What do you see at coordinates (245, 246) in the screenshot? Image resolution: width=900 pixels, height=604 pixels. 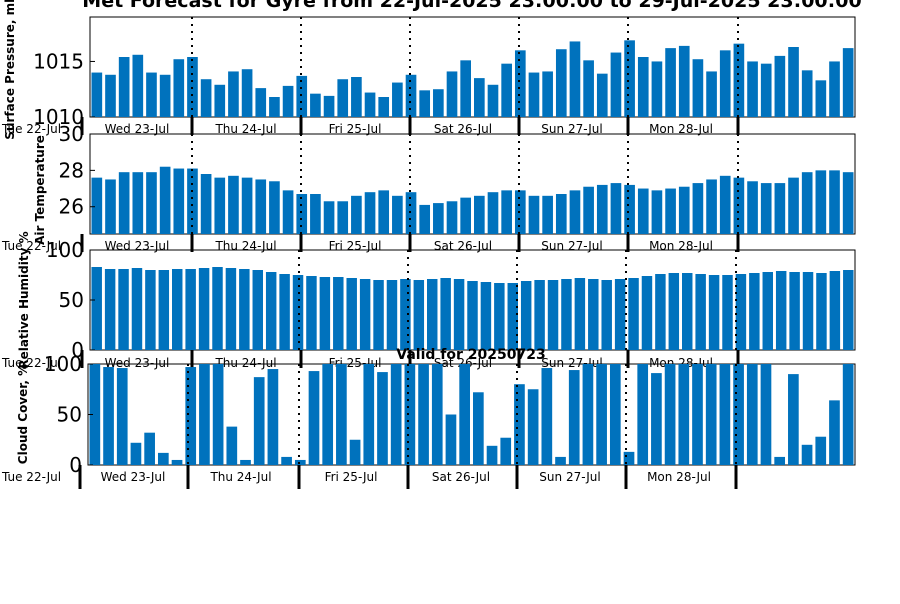 I see `day-label: Thu 24-Jul` at bounding box center [245, 246].